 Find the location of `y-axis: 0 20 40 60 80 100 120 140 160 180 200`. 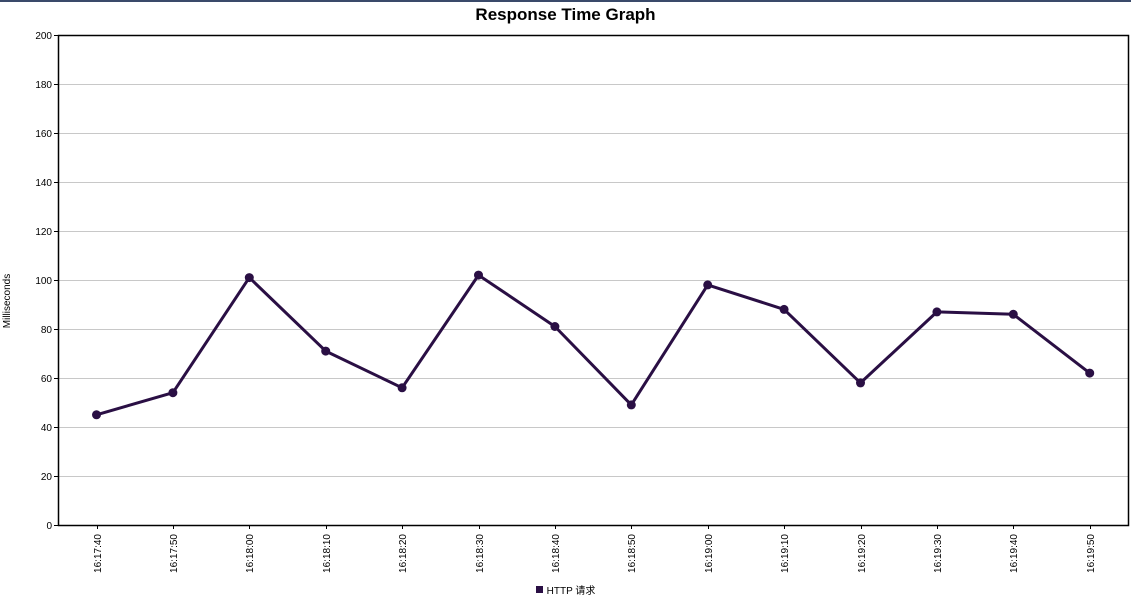

y-axis: 0 20 40 60 80 100 120 140 160 180 200 is located at coordinates (46, 281).